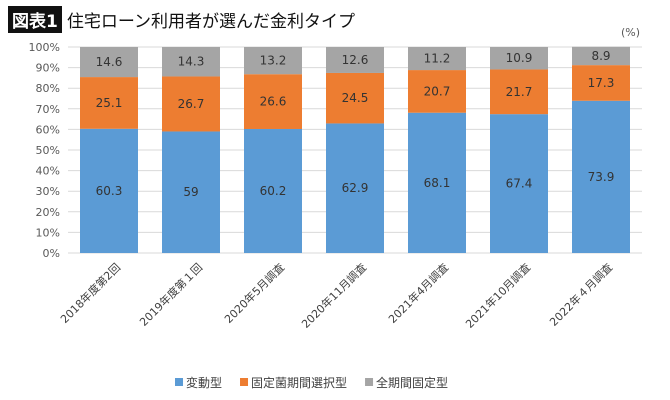 Image resolution: width=670 pixels, height=400 pixels. I want to click on data-label: 14.6, so click(109, 62).